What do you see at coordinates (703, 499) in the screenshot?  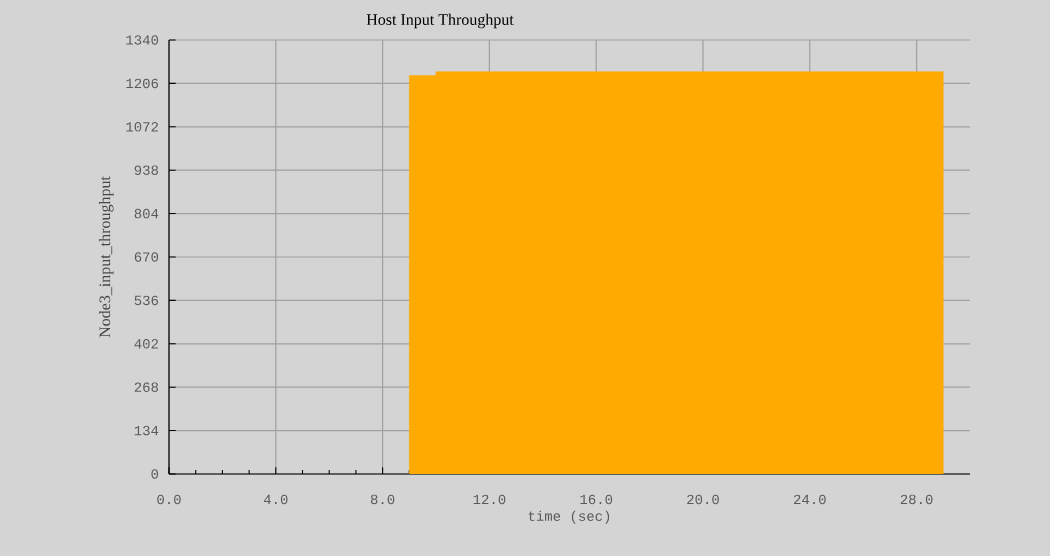 I see `x-tick-label: 20.0` at bounding box center [703, 499].